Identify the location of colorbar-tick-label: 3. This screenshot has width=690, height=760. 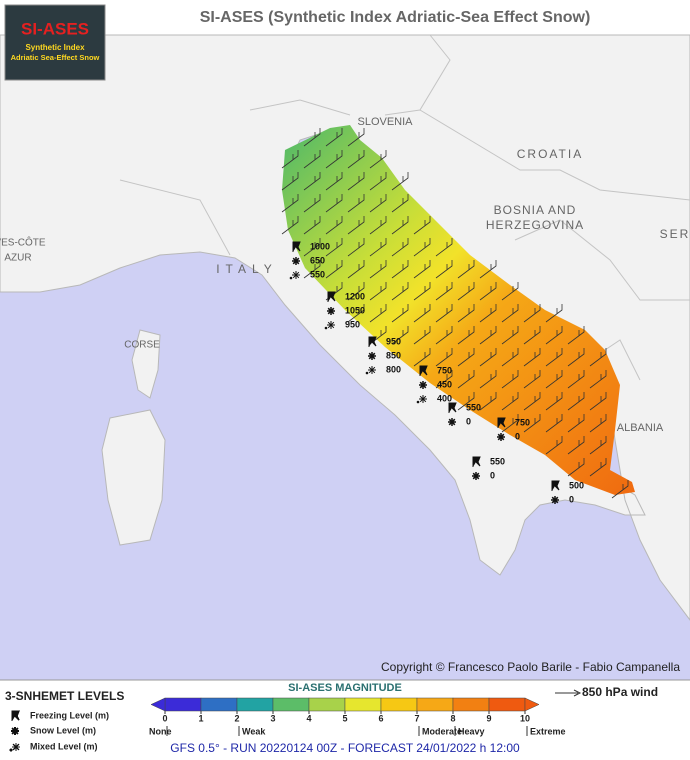
(272, 718).